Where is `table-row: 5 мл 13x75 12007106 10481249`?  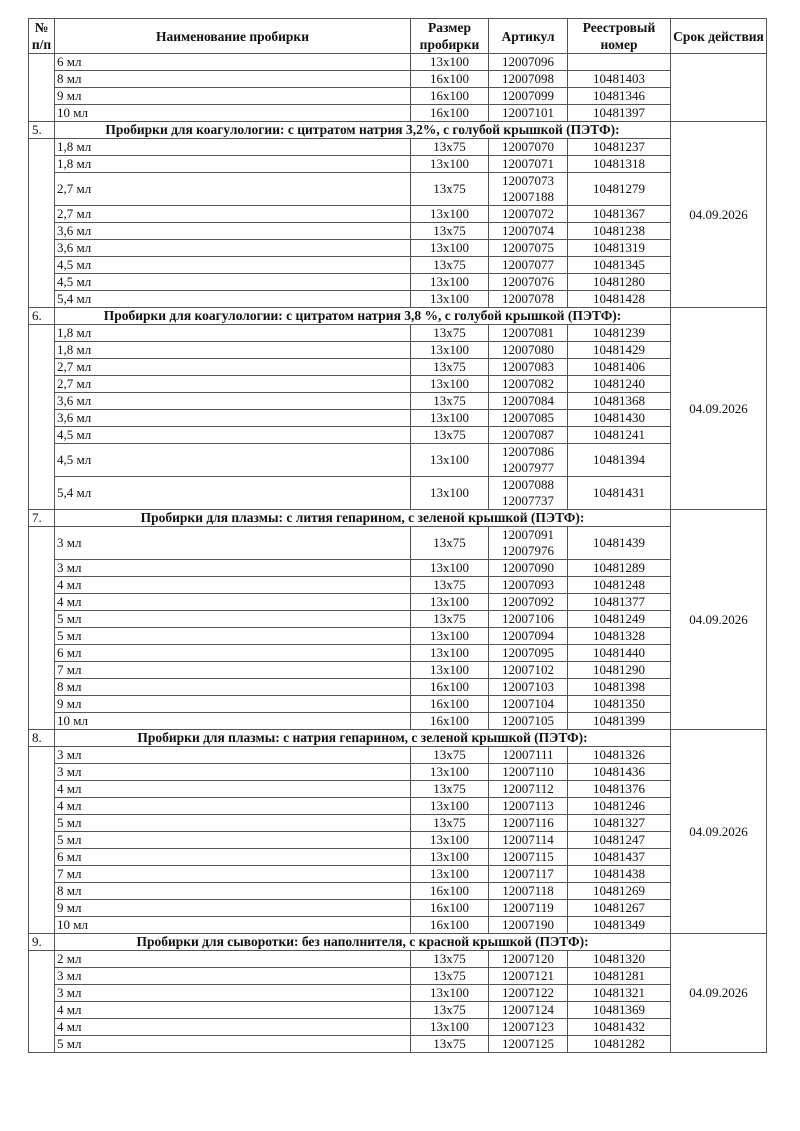
table-row: 5 мл 13x75 12007106 10481249 is located at coordinates (398, 619).